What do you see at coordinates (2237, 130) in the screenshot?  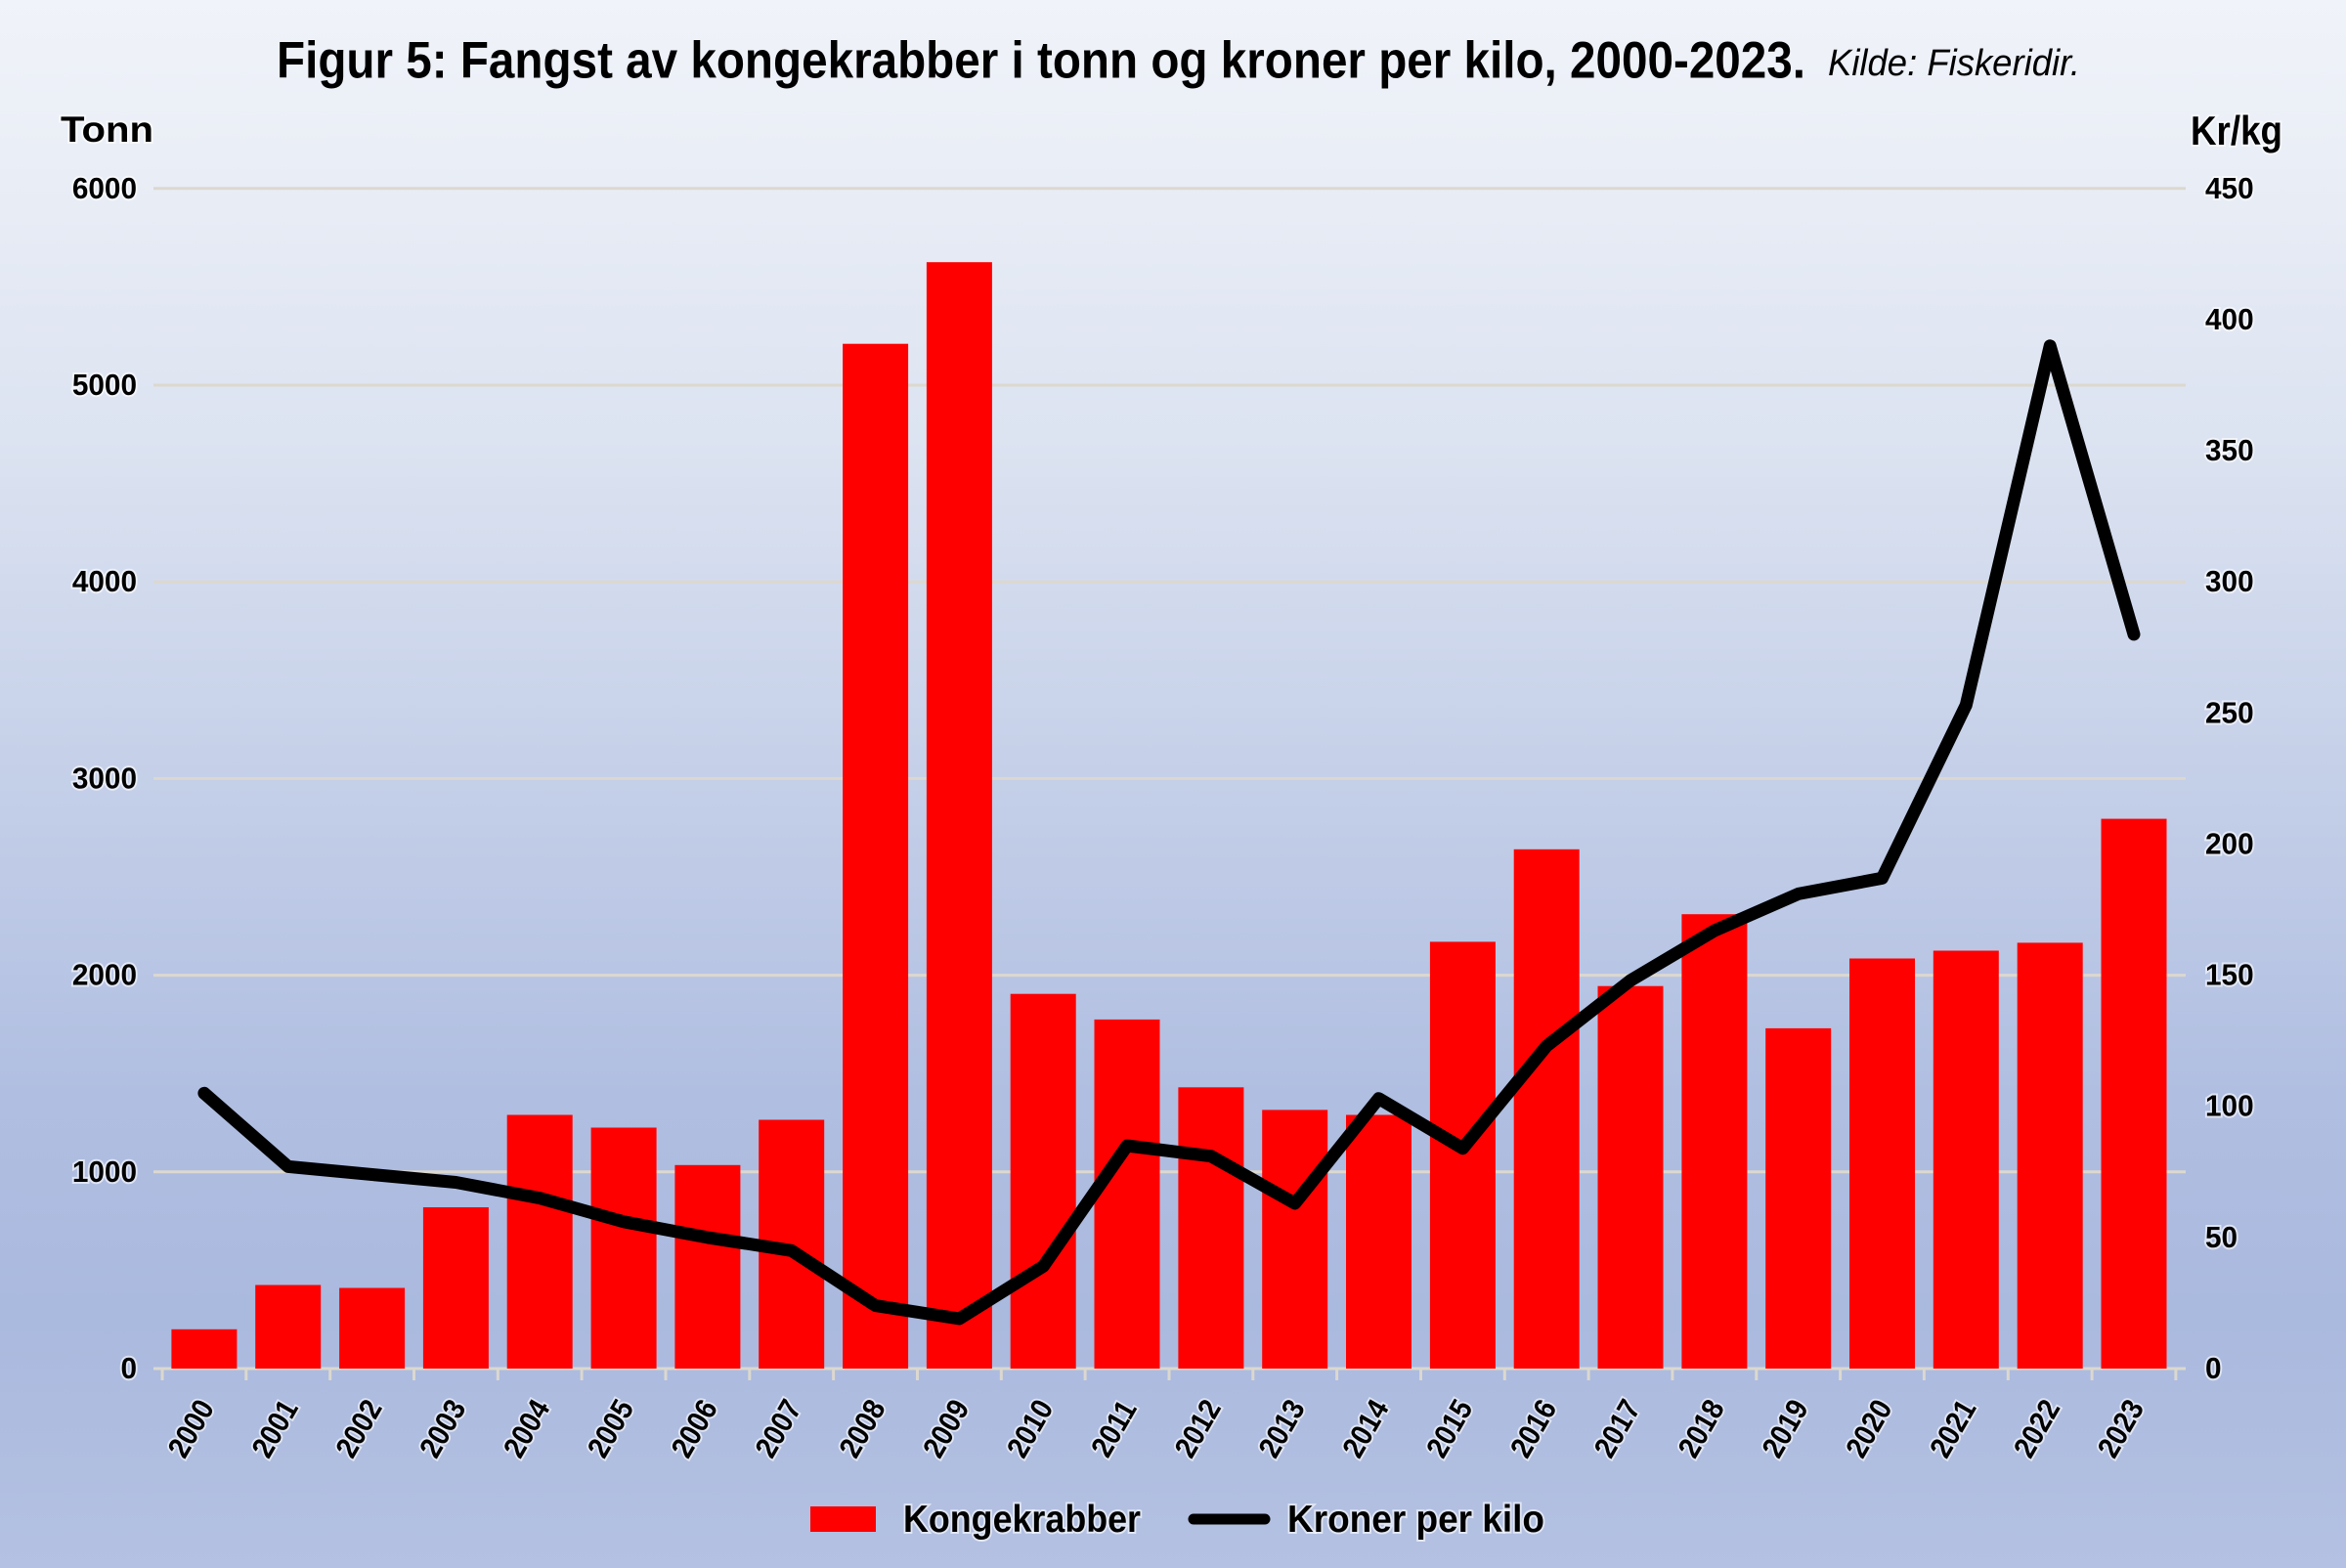 I see `svg-text: Kr/kg` at bounding box center [2237, 130].